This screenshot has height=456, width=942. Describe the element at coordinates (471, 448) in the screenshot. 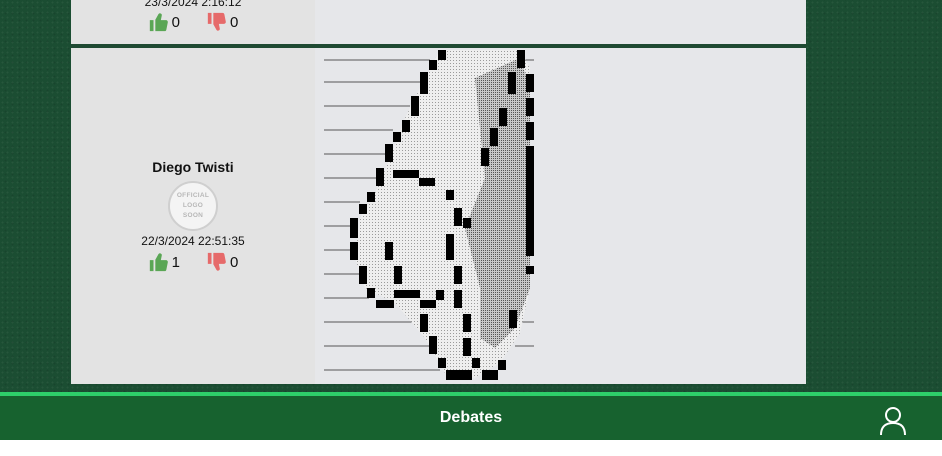

I see `bottom-strip` at that location.